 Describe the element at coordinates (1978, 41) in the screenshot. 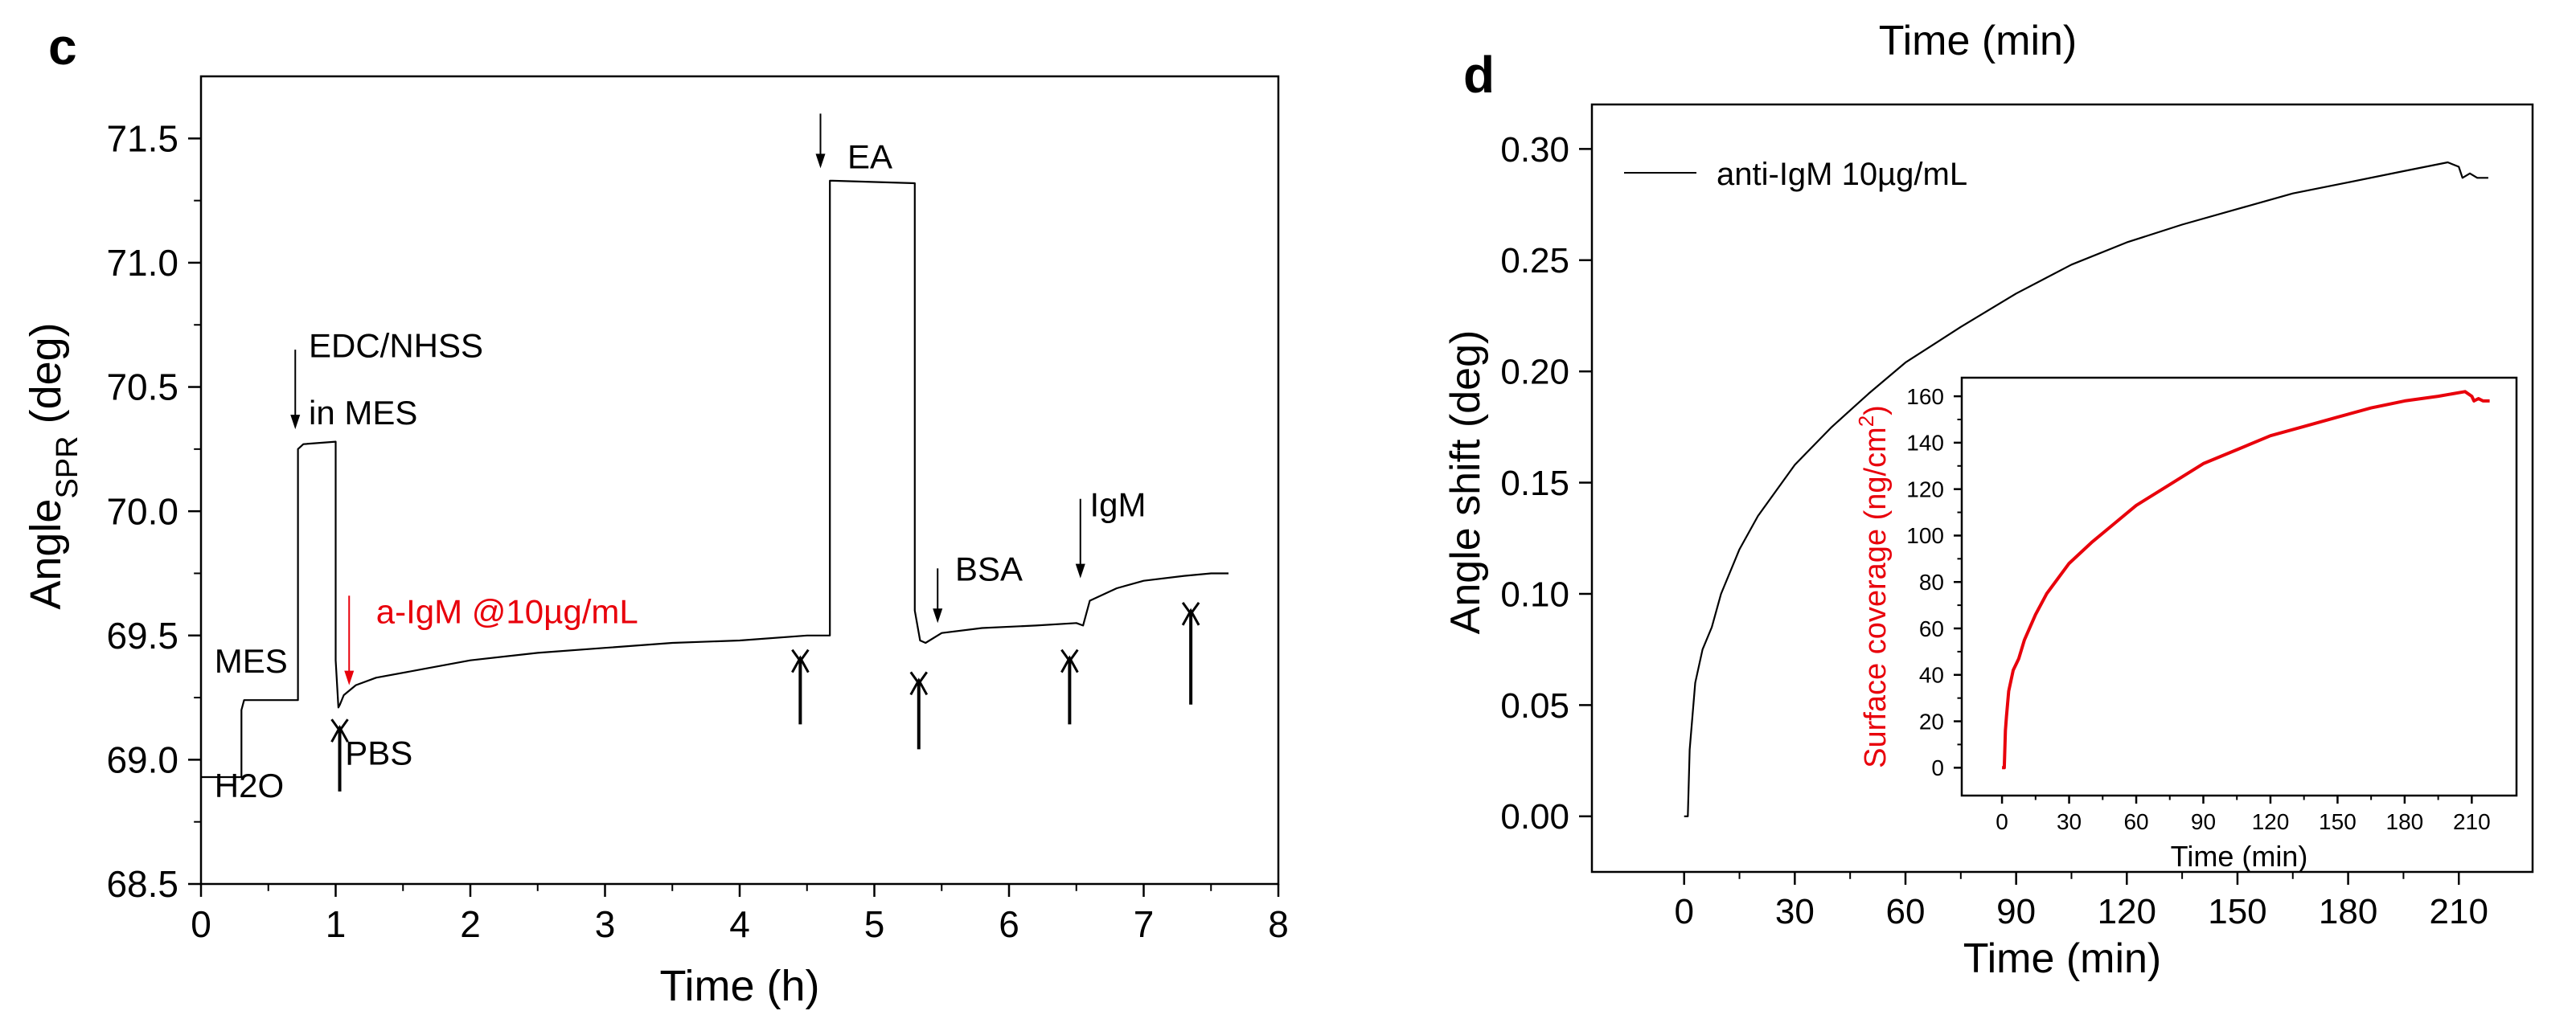

I see `clipped-title-d: Time (min)` at that location.